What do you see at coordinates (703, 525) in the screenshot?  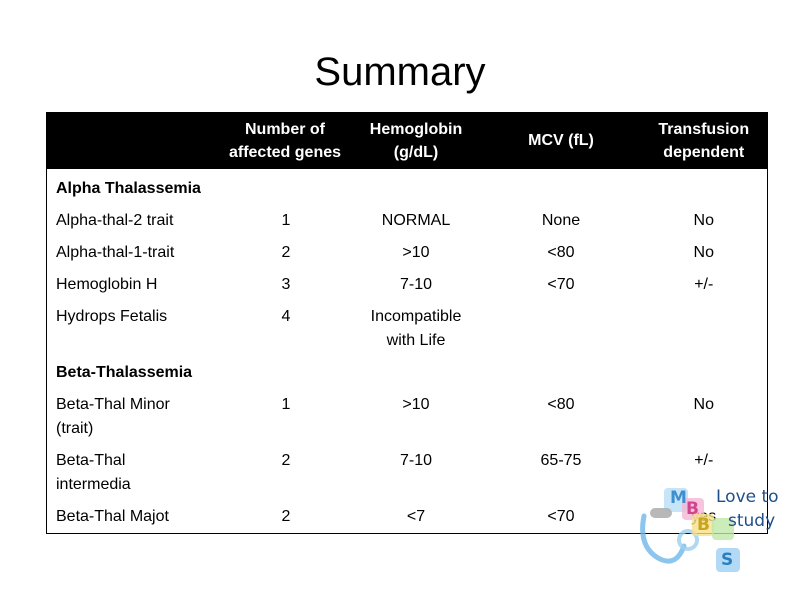 I see `watermark-letter-b2: B` at bounding box center [703, 525].